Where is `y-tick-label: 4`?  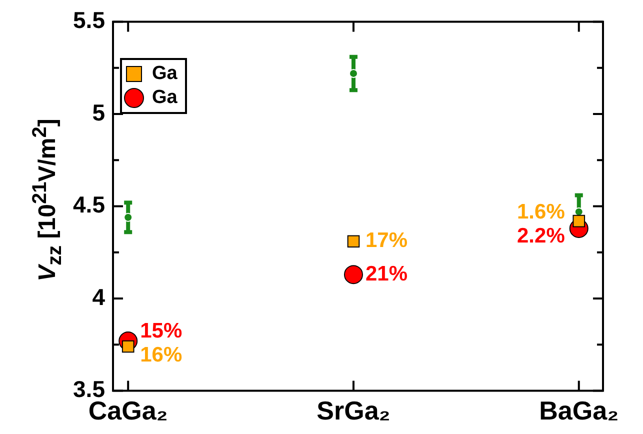
y-tick-label: 4 is located at coordinates (99, 297).